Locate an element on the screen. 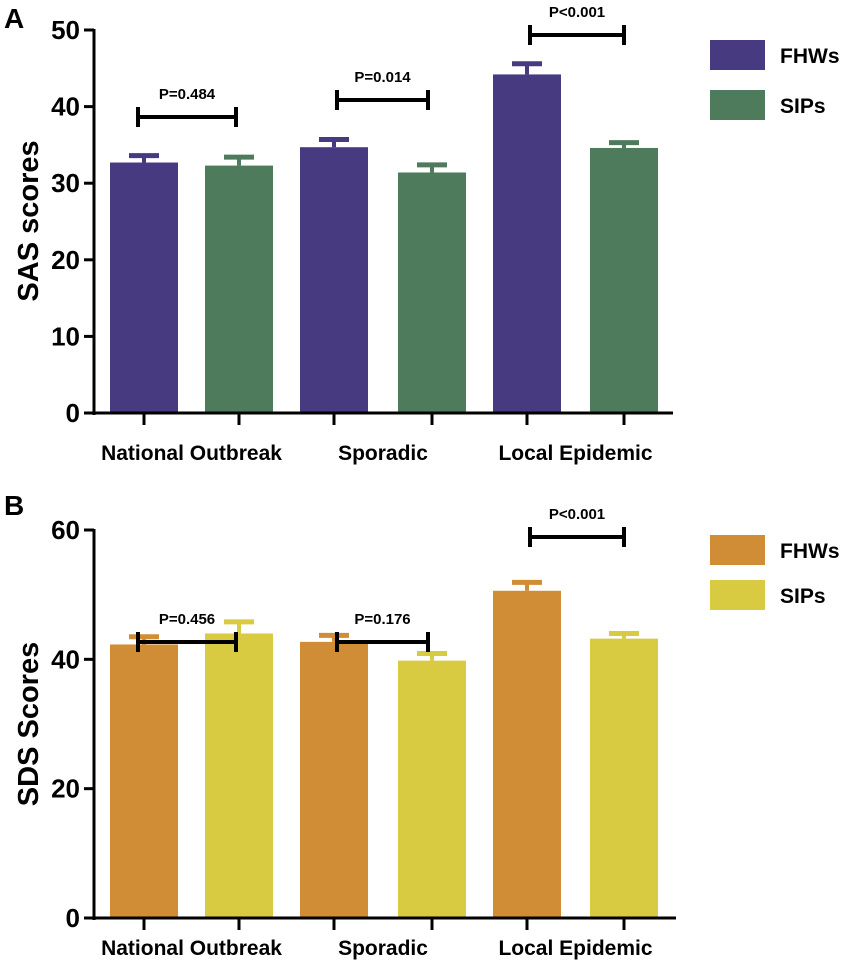  p-value-label: P=0.014 is located at coordinates (382, 77).